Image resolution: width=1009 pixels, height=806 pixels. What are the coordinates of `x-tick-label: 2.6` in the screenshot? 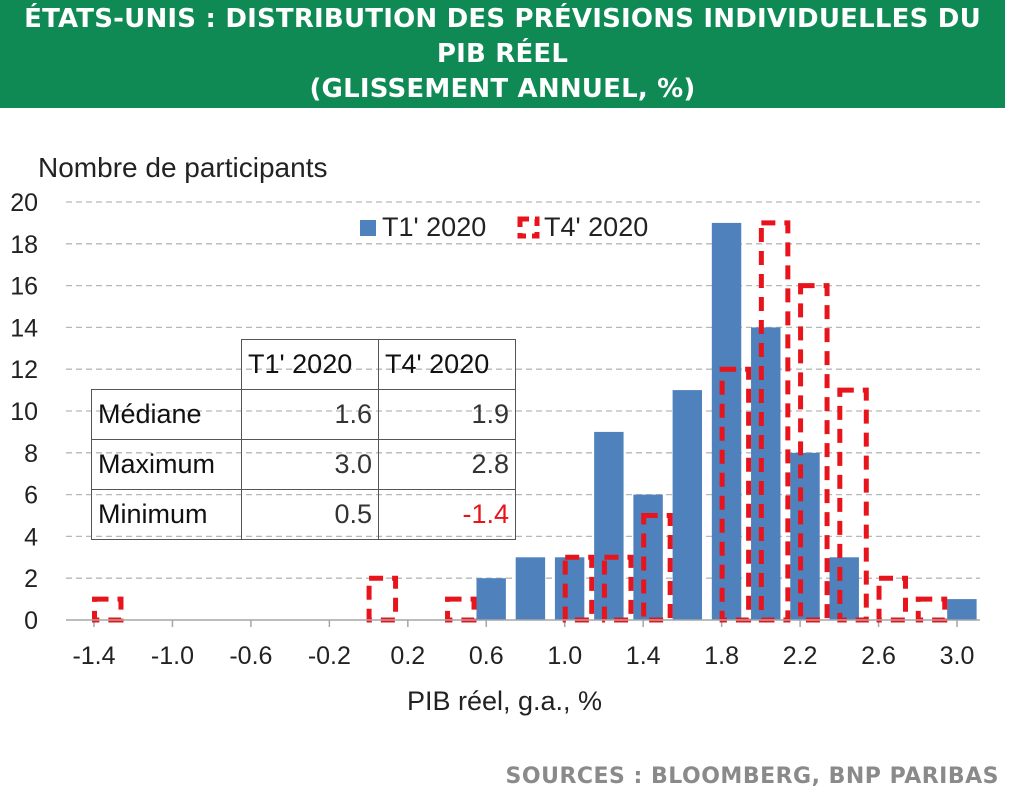 It's located at (878, 656).